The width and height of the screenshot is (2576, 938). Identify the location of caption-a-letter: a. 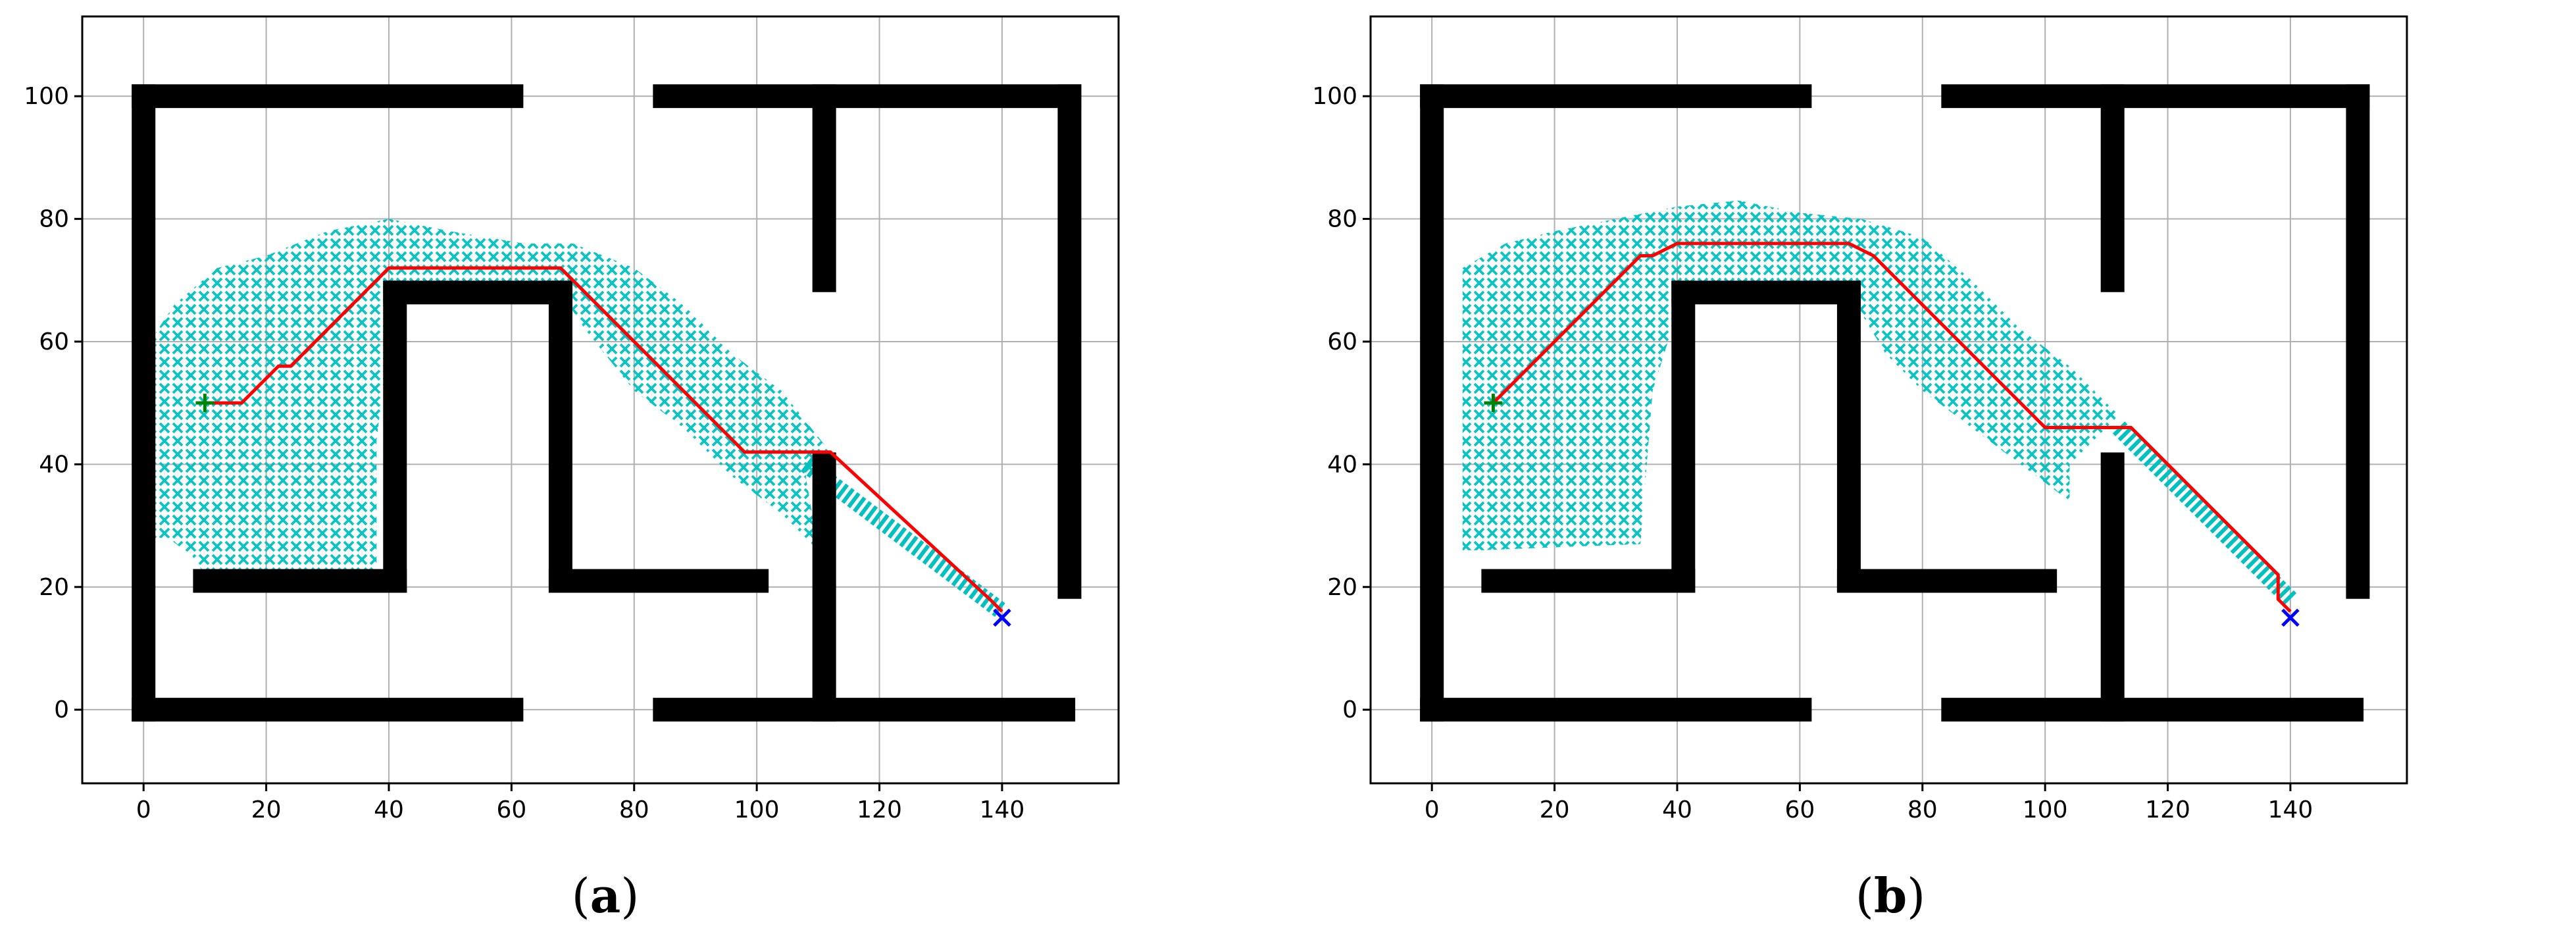
(605, 896).